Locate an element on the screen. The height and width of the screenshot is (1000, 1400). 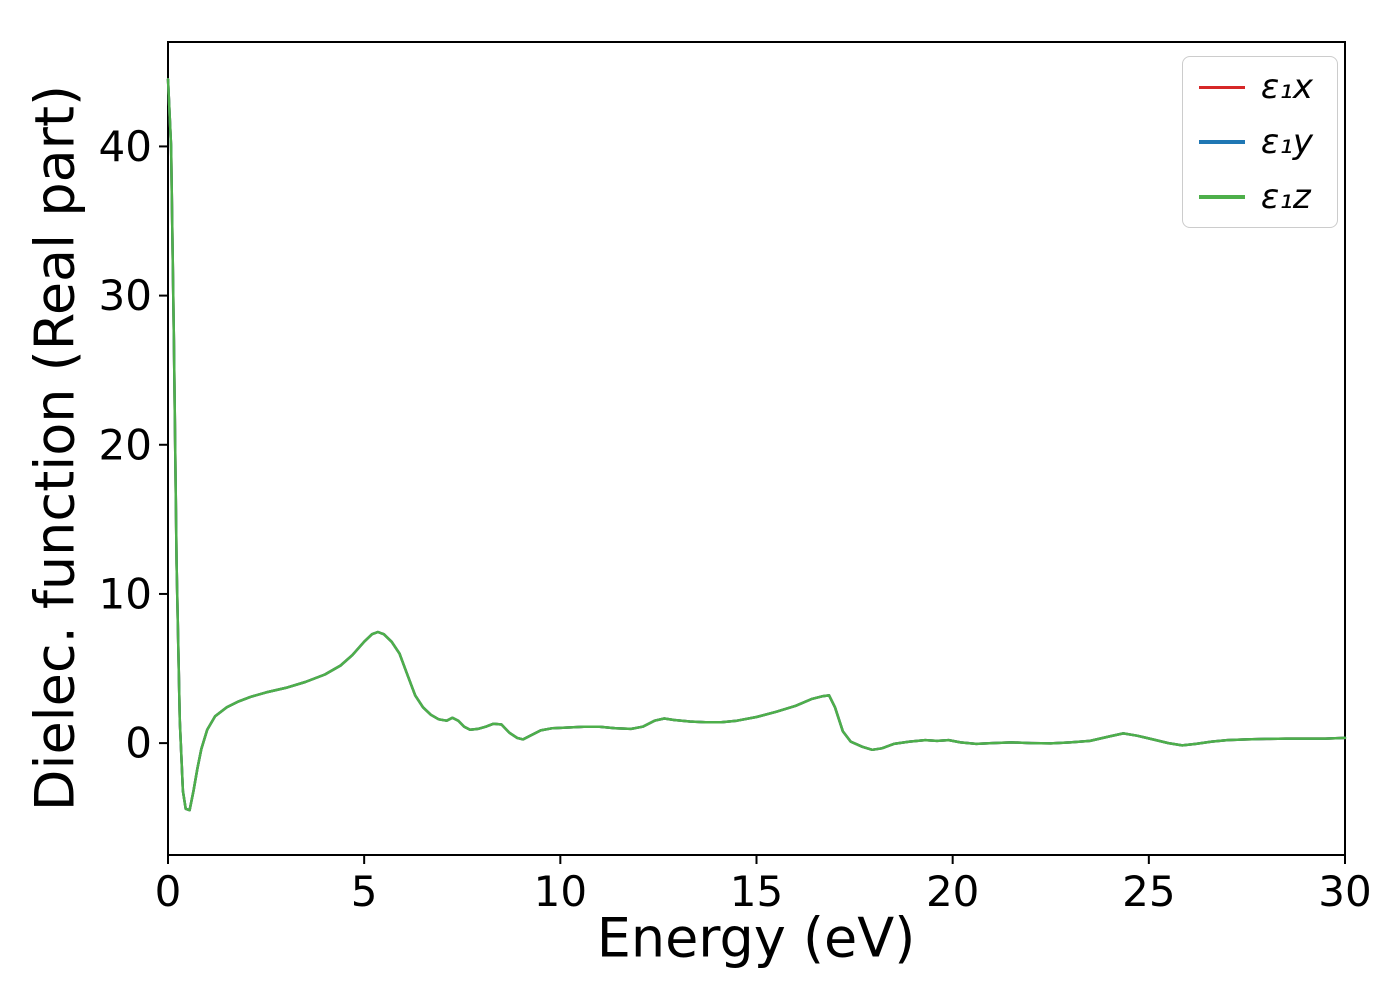
y-axis-ticks: 0 10 20 30 40 is located at coordinates (133, 445).